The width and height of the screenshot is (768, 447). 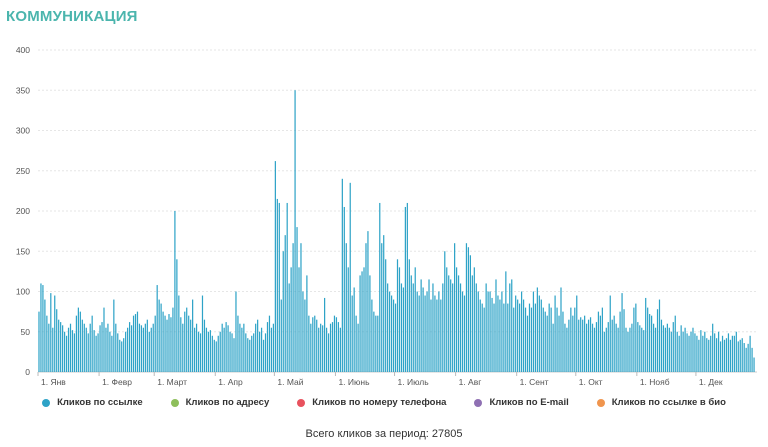 What do you see at coordinates (655, 382) in the screenshot?
I see `x-tick-label: 1. Нояб` at bounding box center [655, 382].